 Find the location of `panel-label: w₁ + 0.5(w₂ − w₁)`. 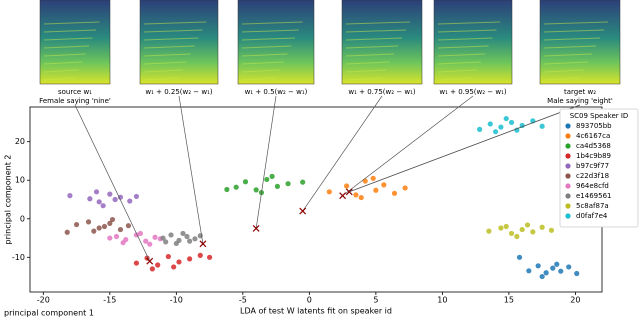

panel-label: w₁ + 0.5(w₂ − w₁) is located at coordinates (276, 92).